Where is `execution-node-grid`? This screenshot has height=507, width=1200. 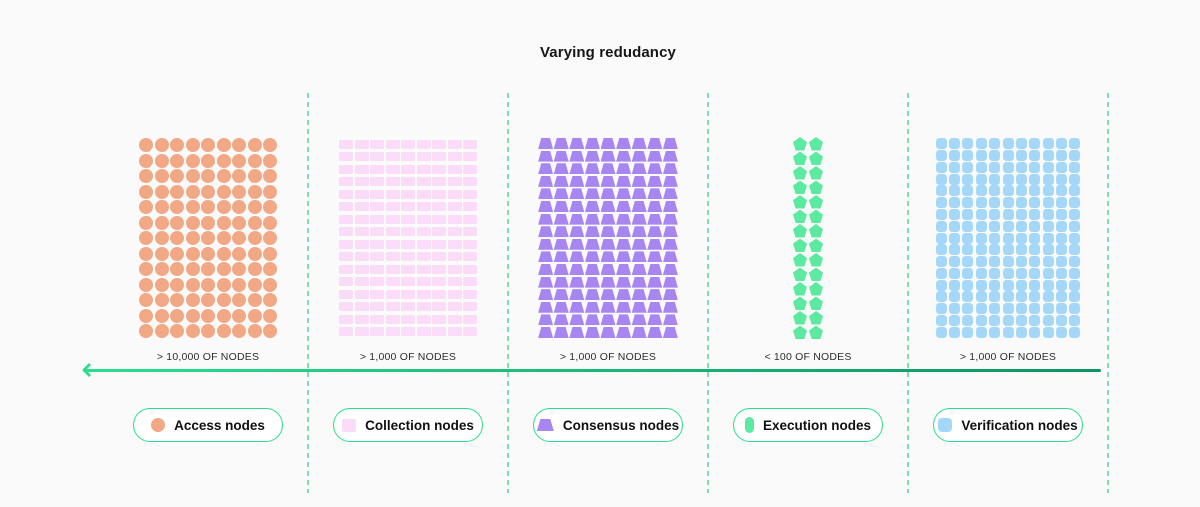
execution-node-grid is located at coordinates (808, 238).